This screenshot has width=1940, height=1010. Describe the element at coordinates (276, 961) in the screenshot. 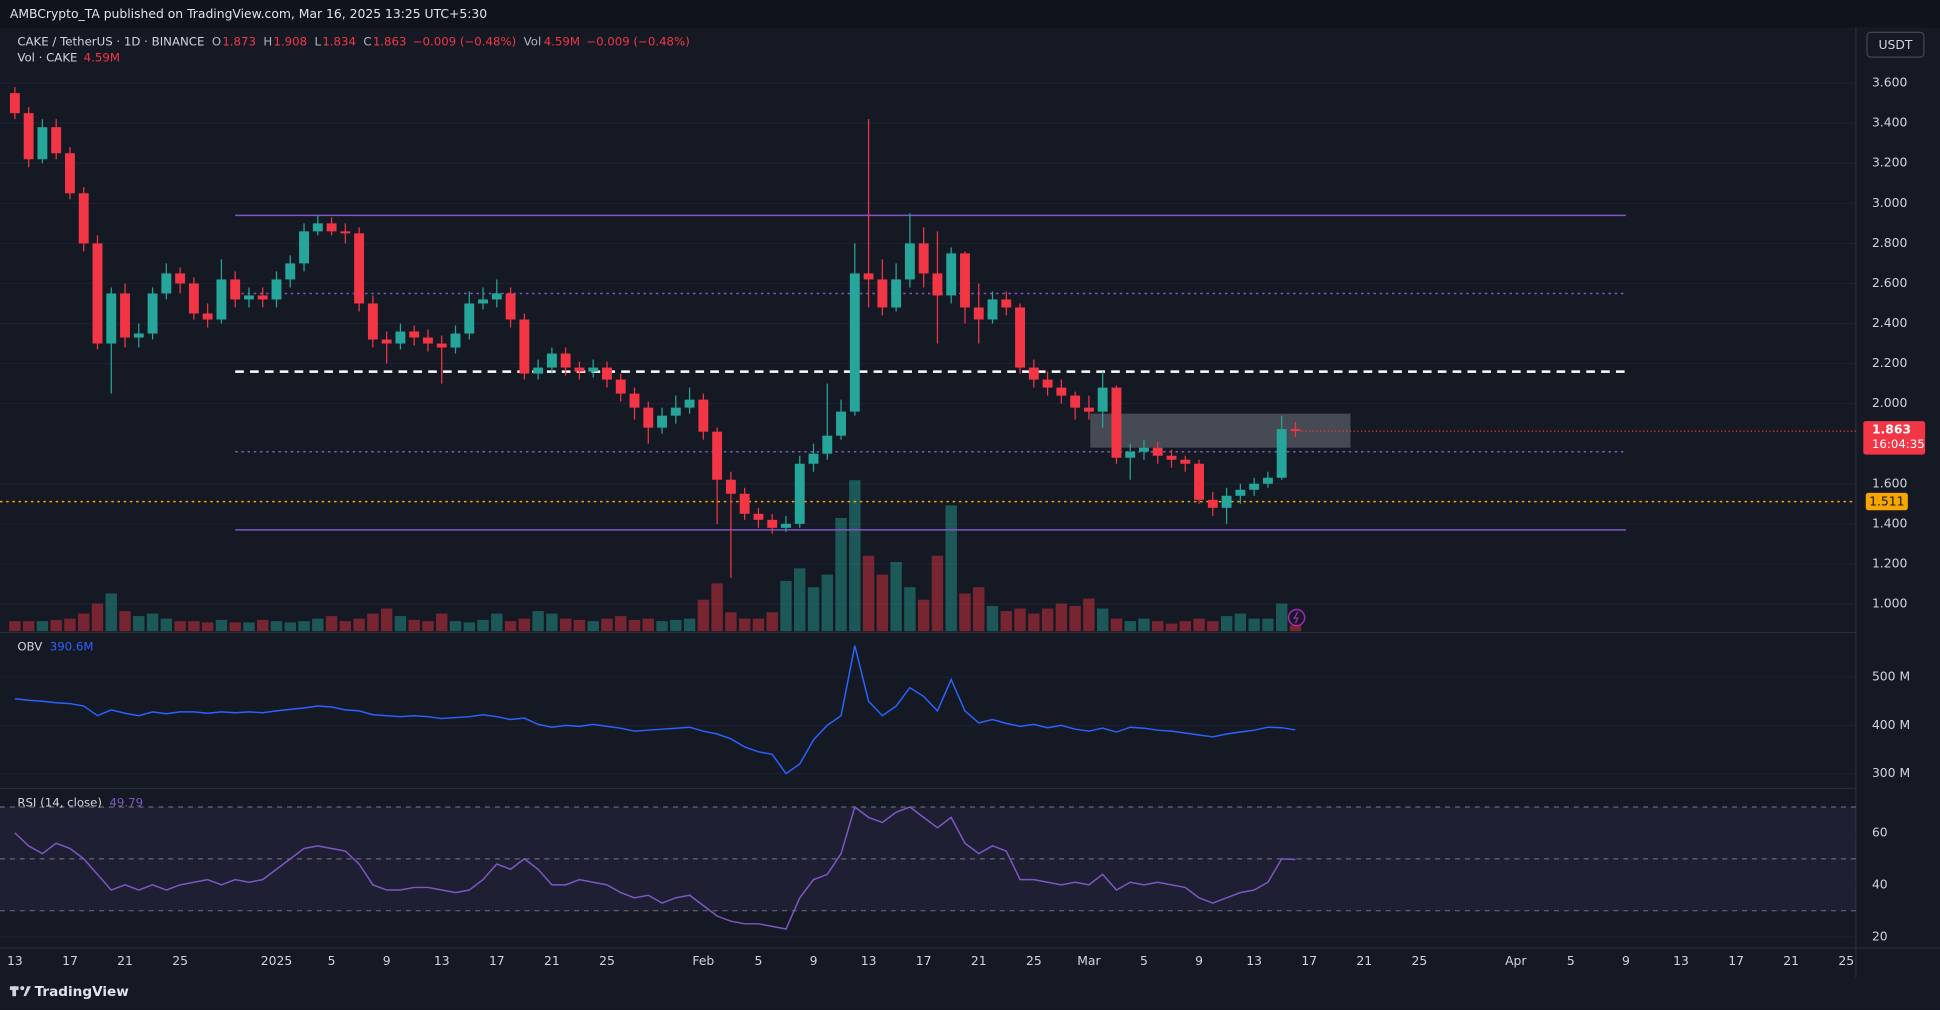

I see `x-tick-label: 2025` at that location.